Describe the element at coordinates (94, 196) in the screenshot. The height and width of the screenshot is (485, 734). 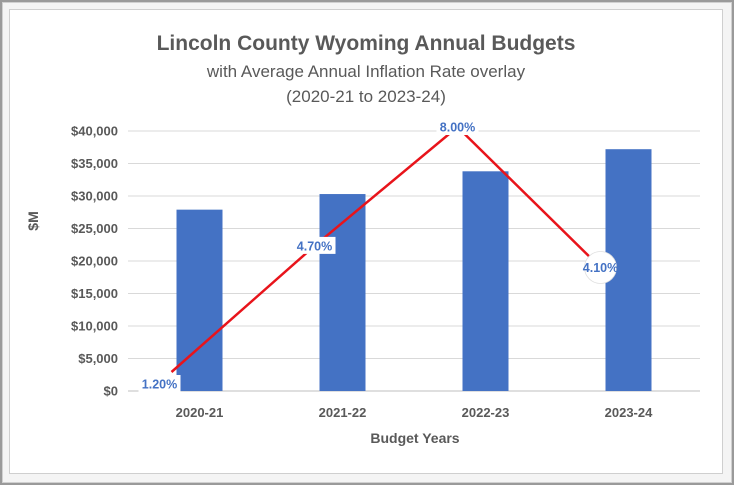
I see `y-tick-label: $30,000` at that location.